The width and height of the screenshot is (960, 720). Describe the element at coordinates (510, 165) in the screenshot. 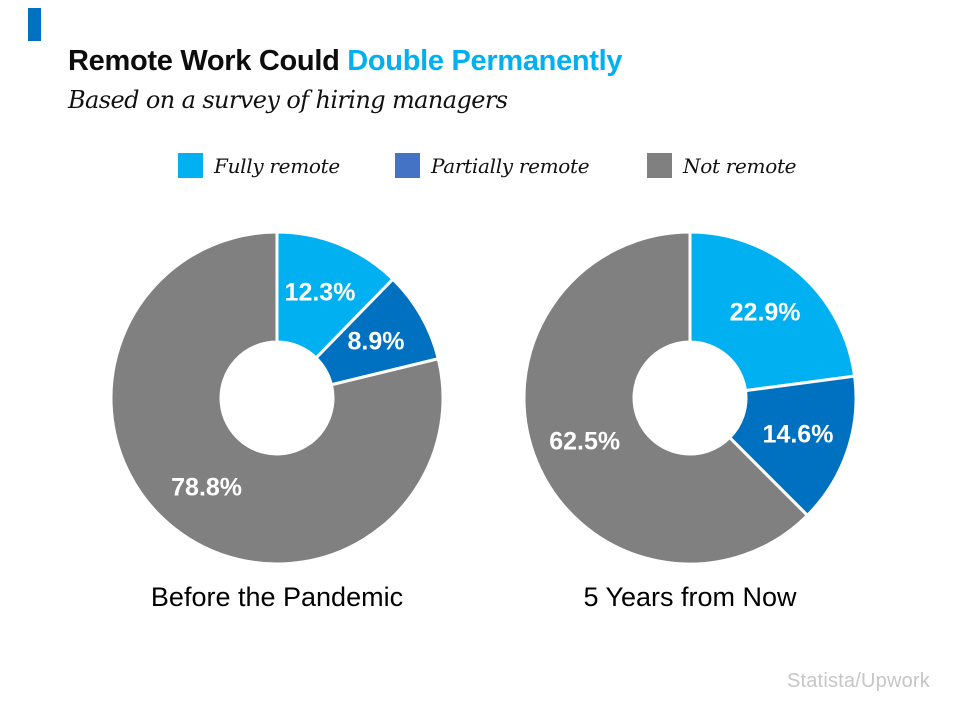

I see `legend-label-partially-remote: Partially remote` at that location.